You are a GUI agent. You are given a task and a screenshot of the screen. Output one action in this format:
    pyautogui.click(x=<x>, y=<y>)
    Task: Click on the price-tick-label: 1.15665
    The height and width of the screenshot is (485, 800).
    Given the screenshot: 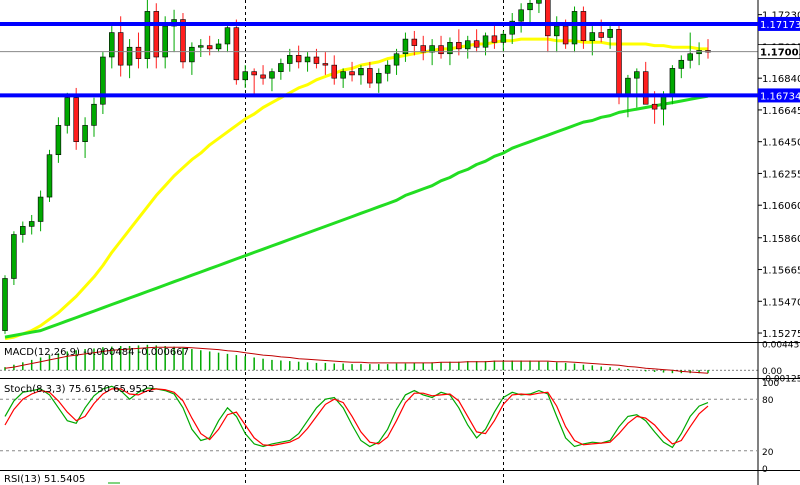 What is the action you would take?
    pyautogui.click(x=781, y=271)
    